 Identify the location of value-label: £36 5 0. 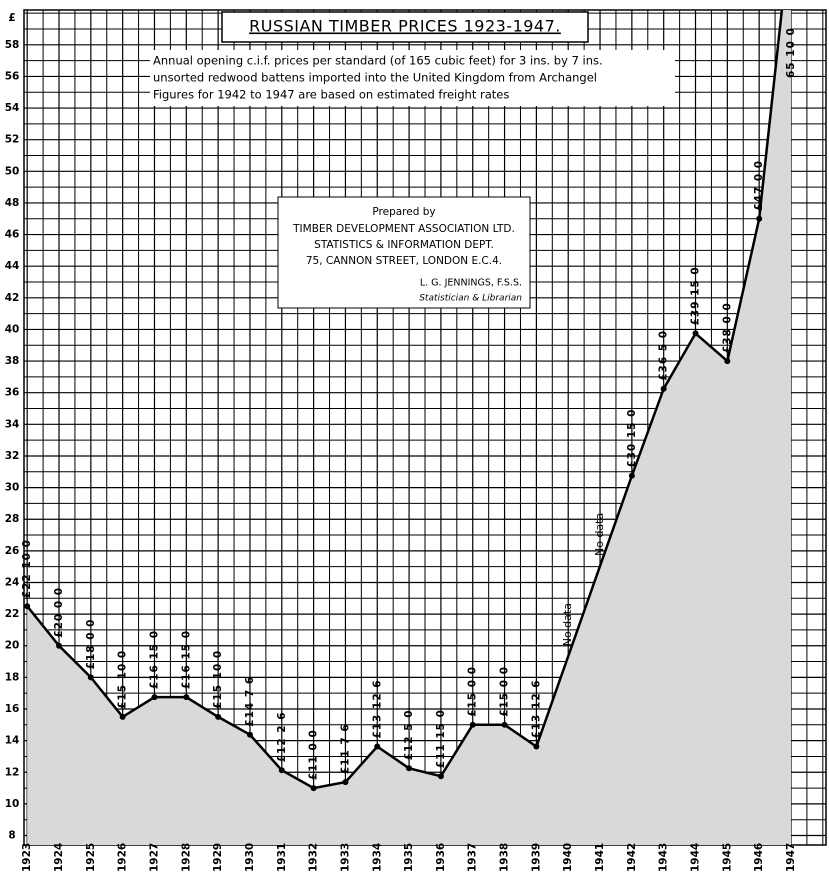
(664, 355).